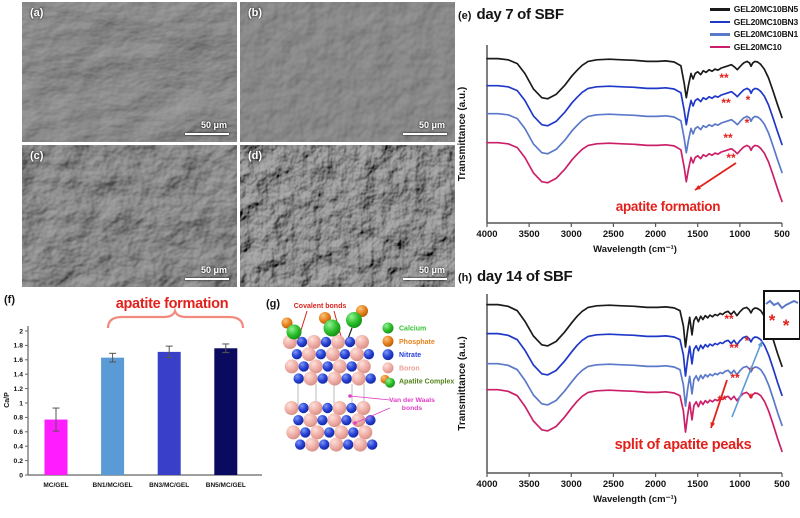 This screenshot has height=518, width=800. I want to click on schematic-legend-label: Calcium, so click(412, 329).